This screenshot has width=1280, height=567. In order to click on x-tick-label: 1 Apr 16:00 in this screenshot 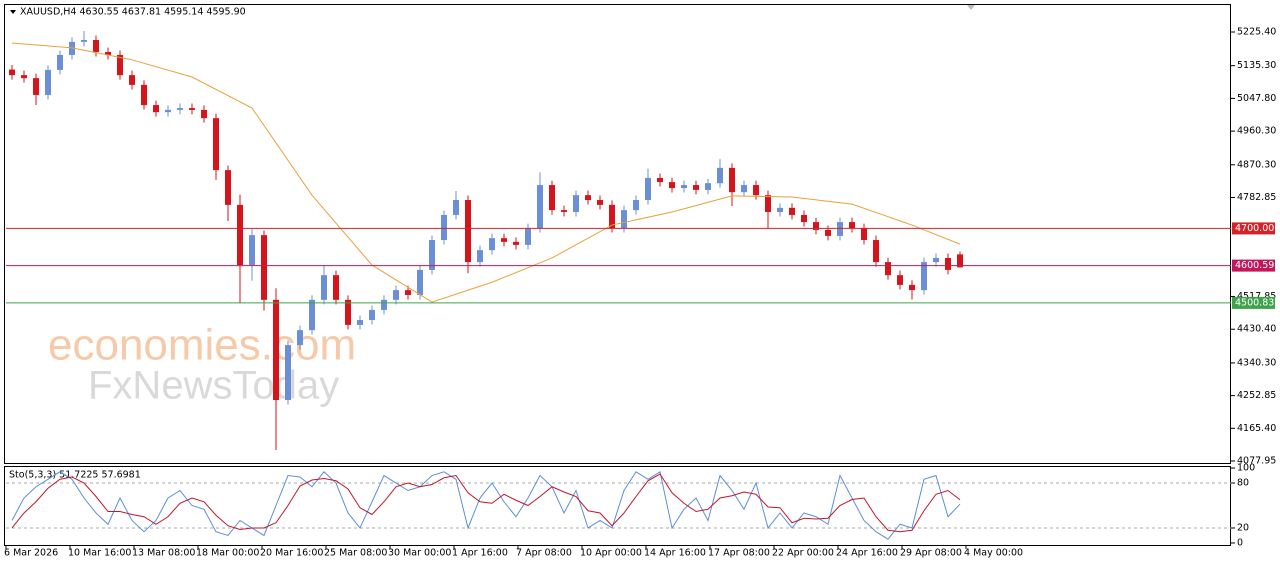, I will do `click(480, 553)`.